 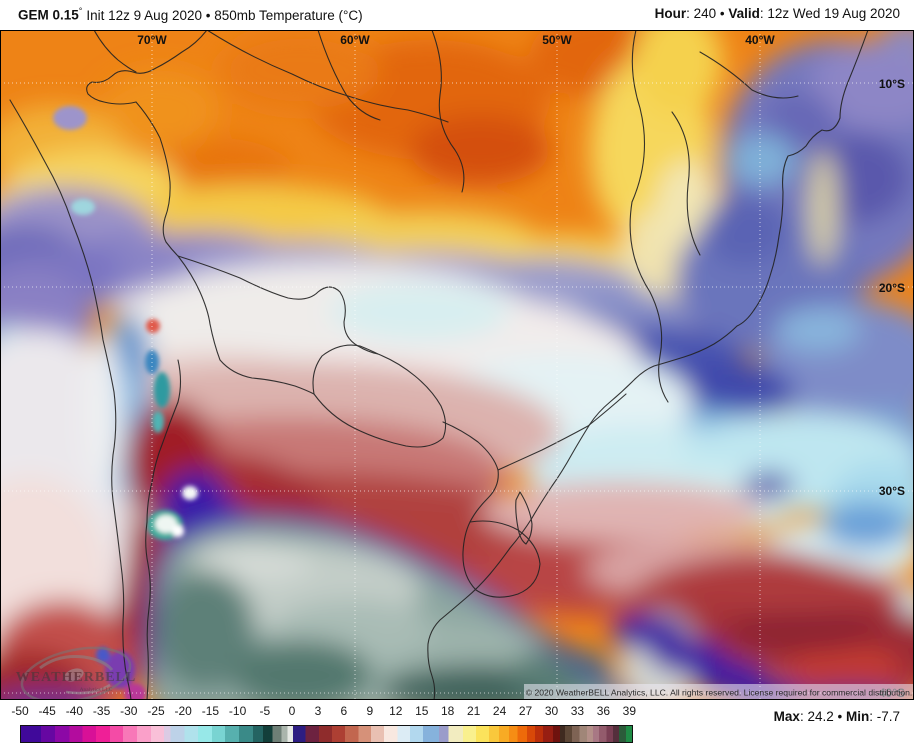 What do you see at coordinates (318, 711) in the screenshot?
I see `colorbar-tick-label: 3` at bounding box center [318, 711].